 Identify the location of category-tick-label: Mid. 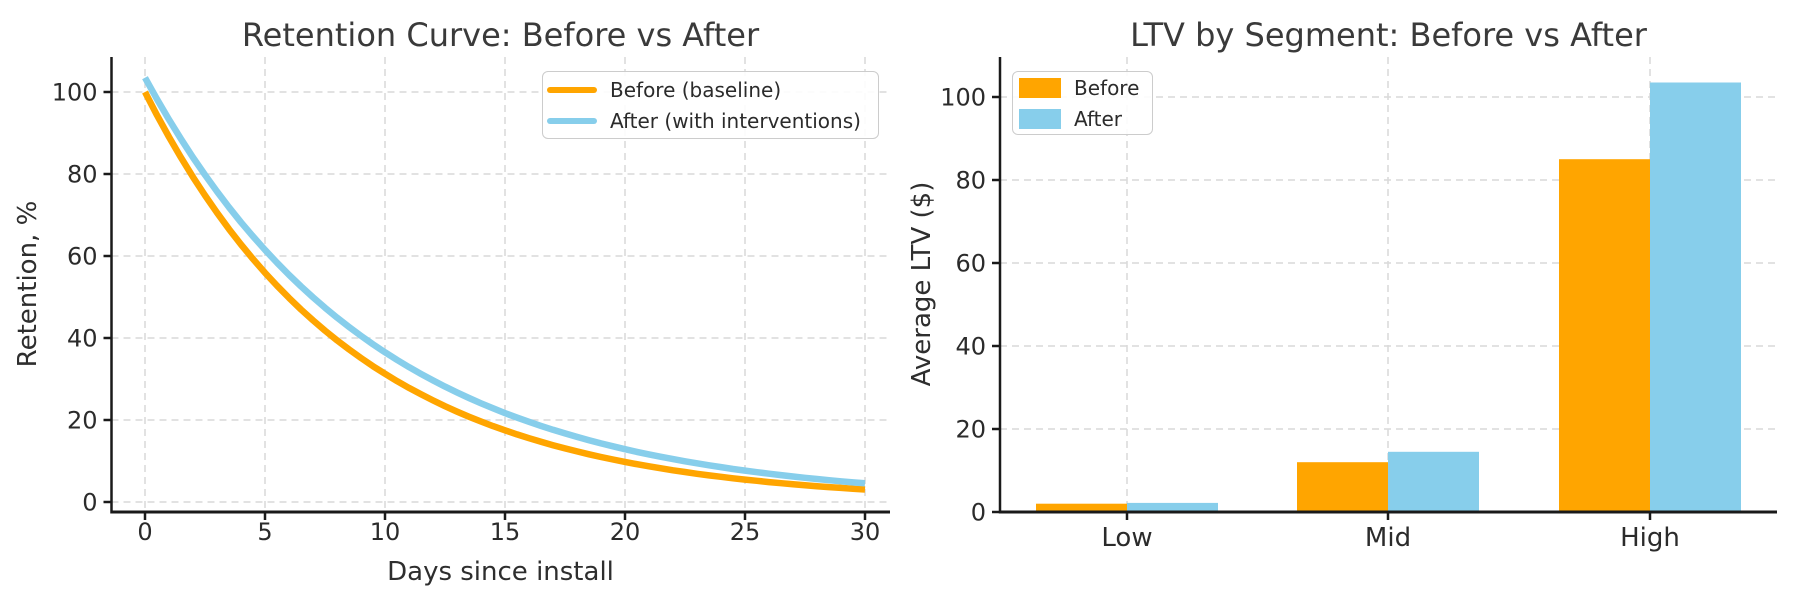
(1388, 538).